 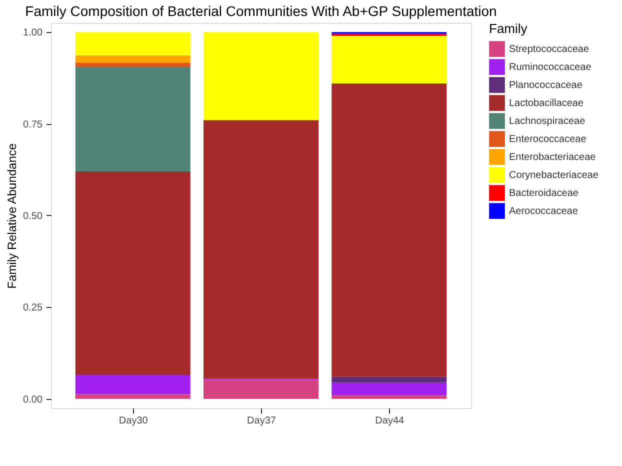 What do you see at coordinates (552, 157) in the screenshot?
I see `legend-label: Enterobacteriaceae` at bounding box center [552, 157].